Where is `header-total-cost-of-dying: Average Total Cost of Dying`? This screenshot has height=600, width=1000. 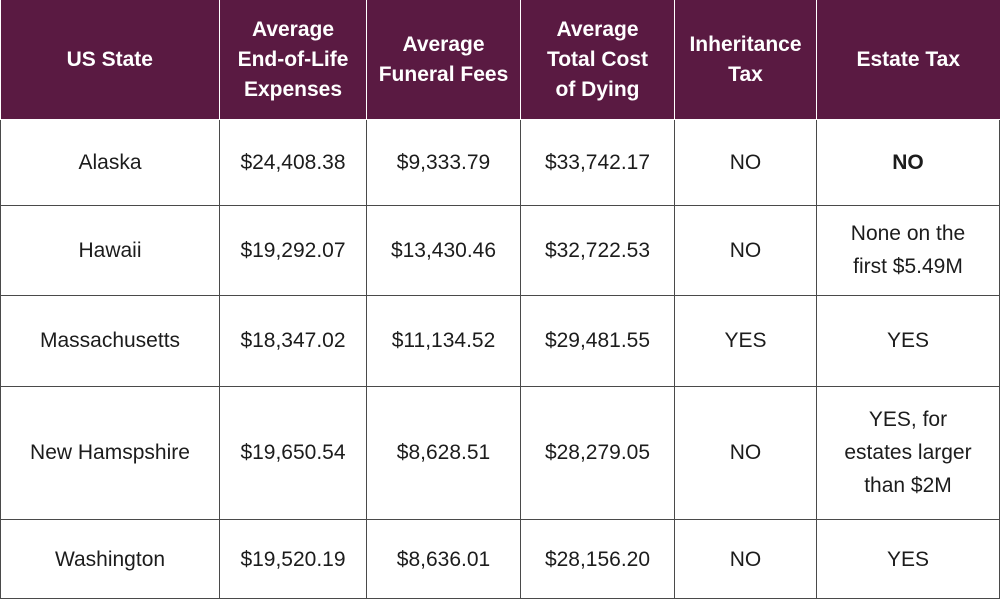 header-total-cost-of-dying: Average Total Cost of Dying is located at coordinates (597, 60).